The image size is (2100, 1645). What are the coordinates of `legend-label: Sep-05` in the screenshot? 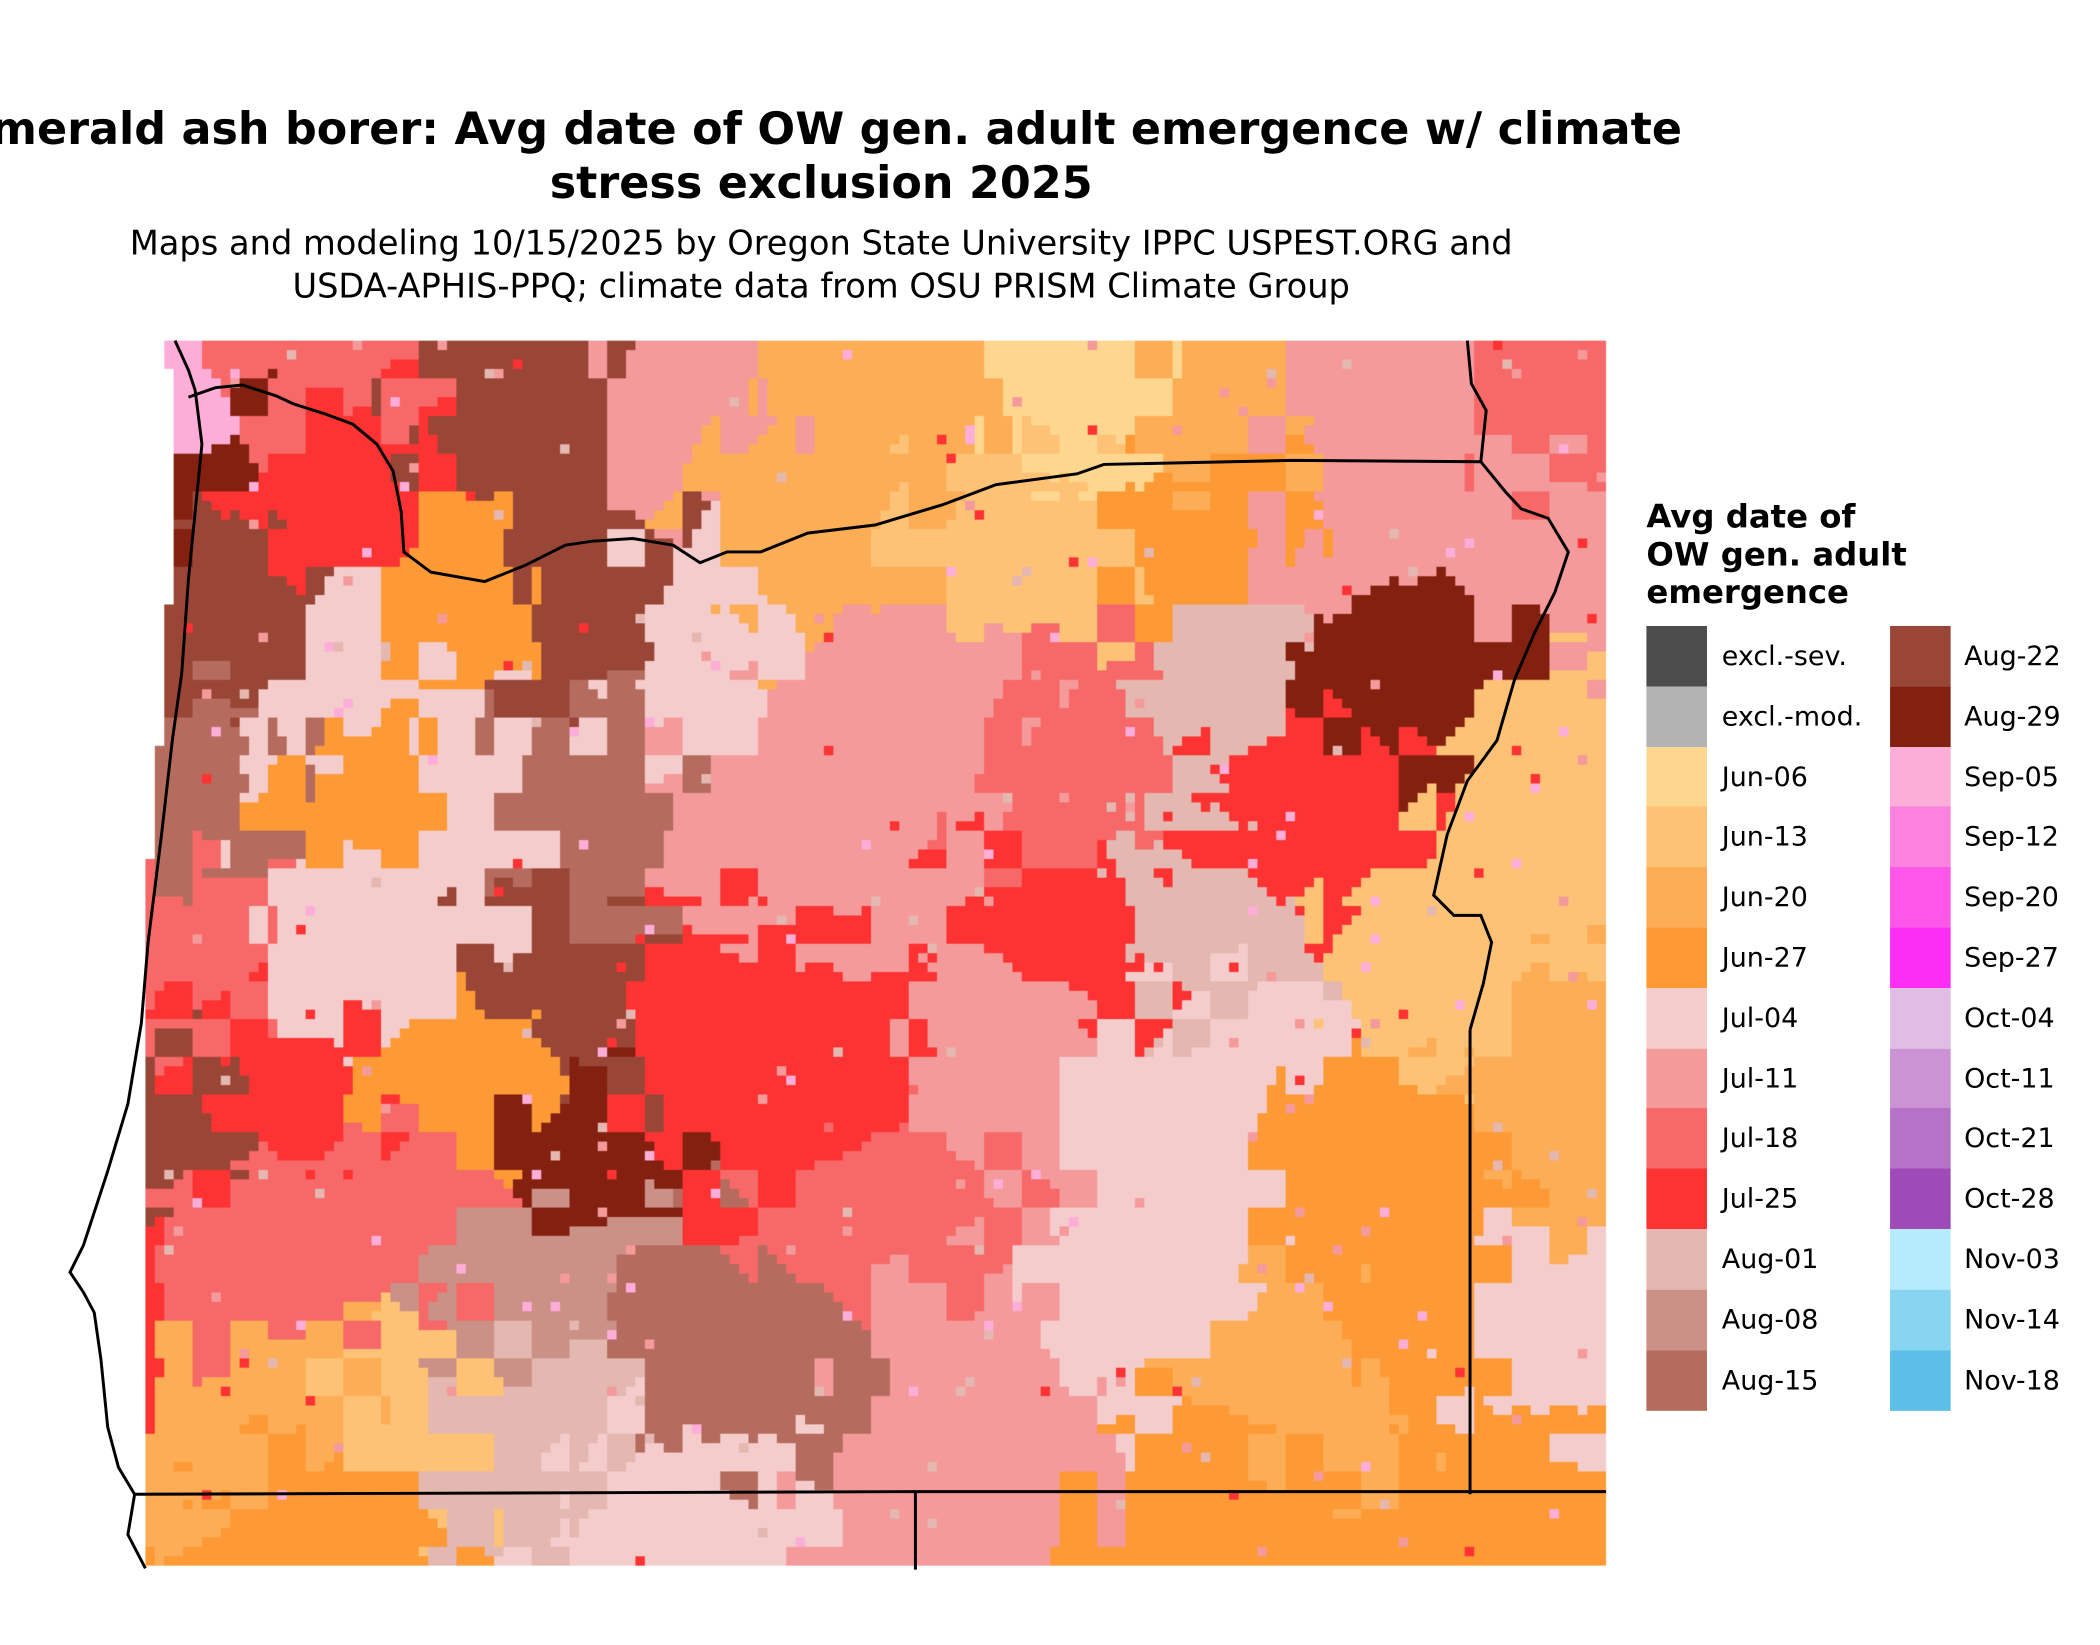 It's located at (2011, 776).